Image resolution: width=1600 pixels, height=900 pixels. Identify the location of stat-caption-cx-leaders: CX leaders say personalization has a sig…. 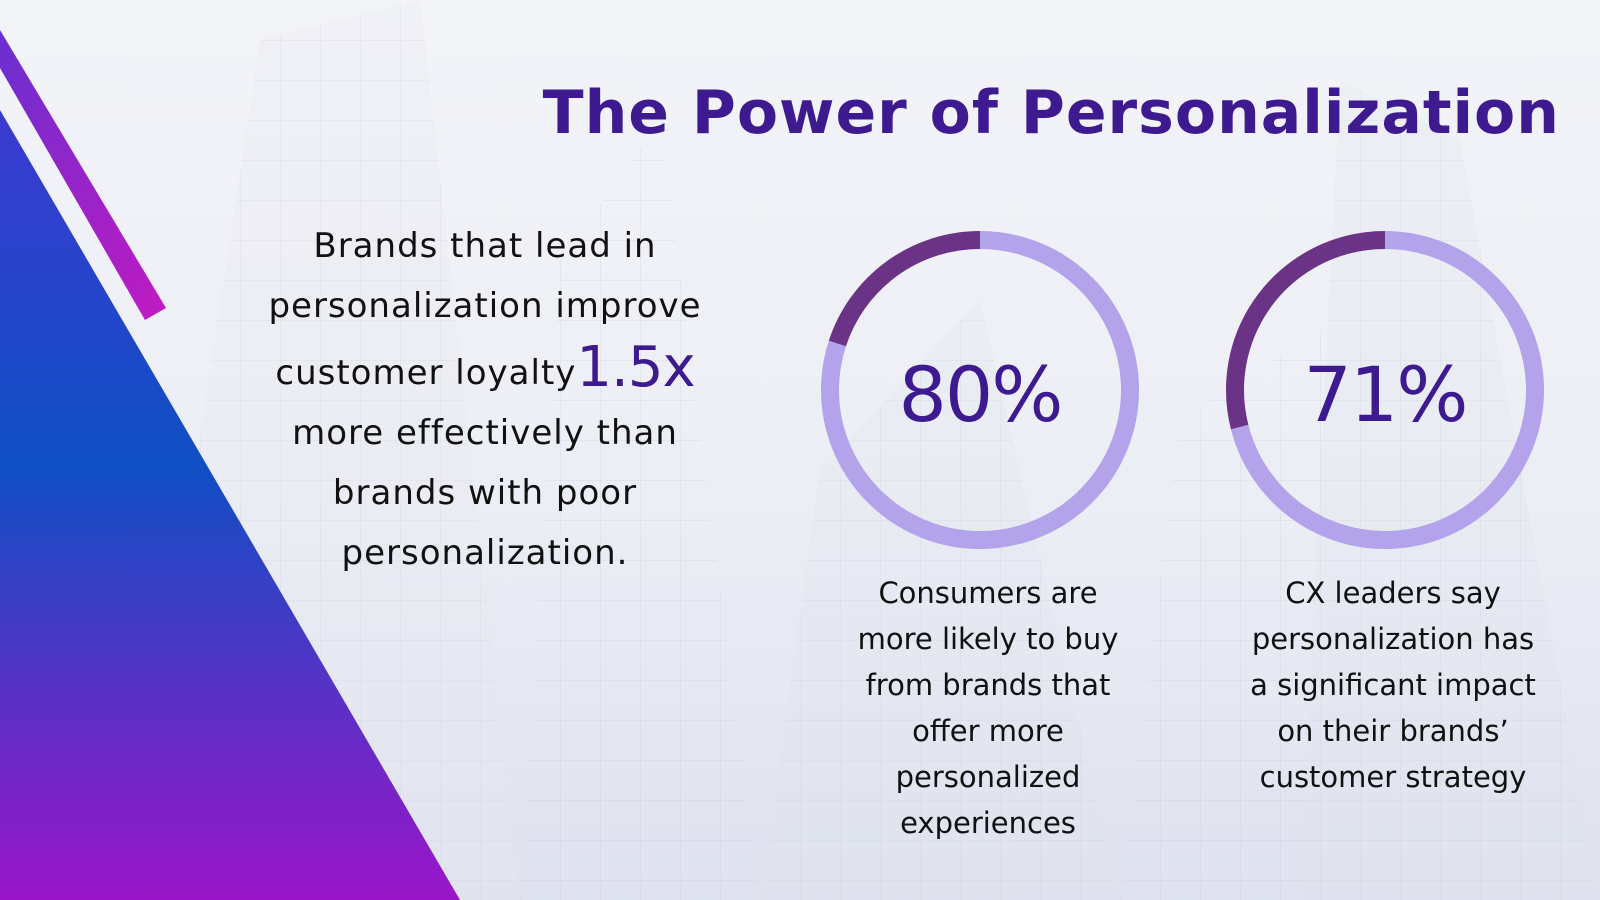
(1393, 685).